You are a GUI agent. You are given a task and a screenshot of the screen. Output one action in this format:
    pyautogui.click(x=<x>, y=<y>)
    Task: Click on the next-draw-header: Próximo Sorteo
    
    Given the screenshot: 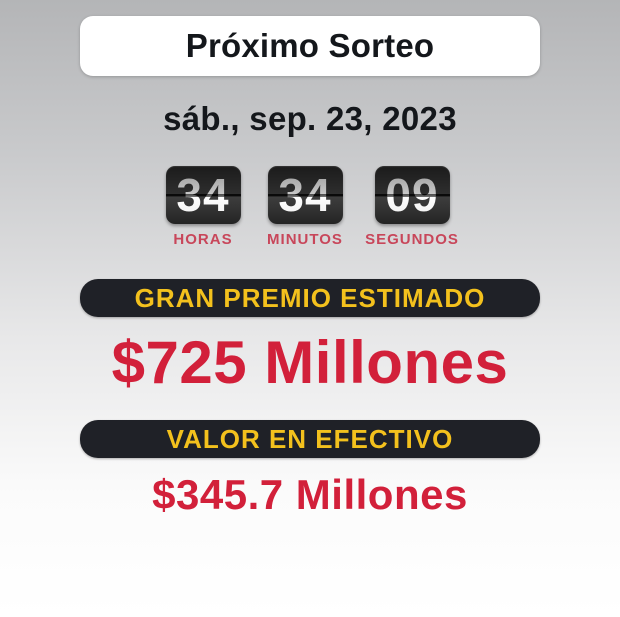 What is the action you would take?
    pyautogui.click(x=310, y=46)
    